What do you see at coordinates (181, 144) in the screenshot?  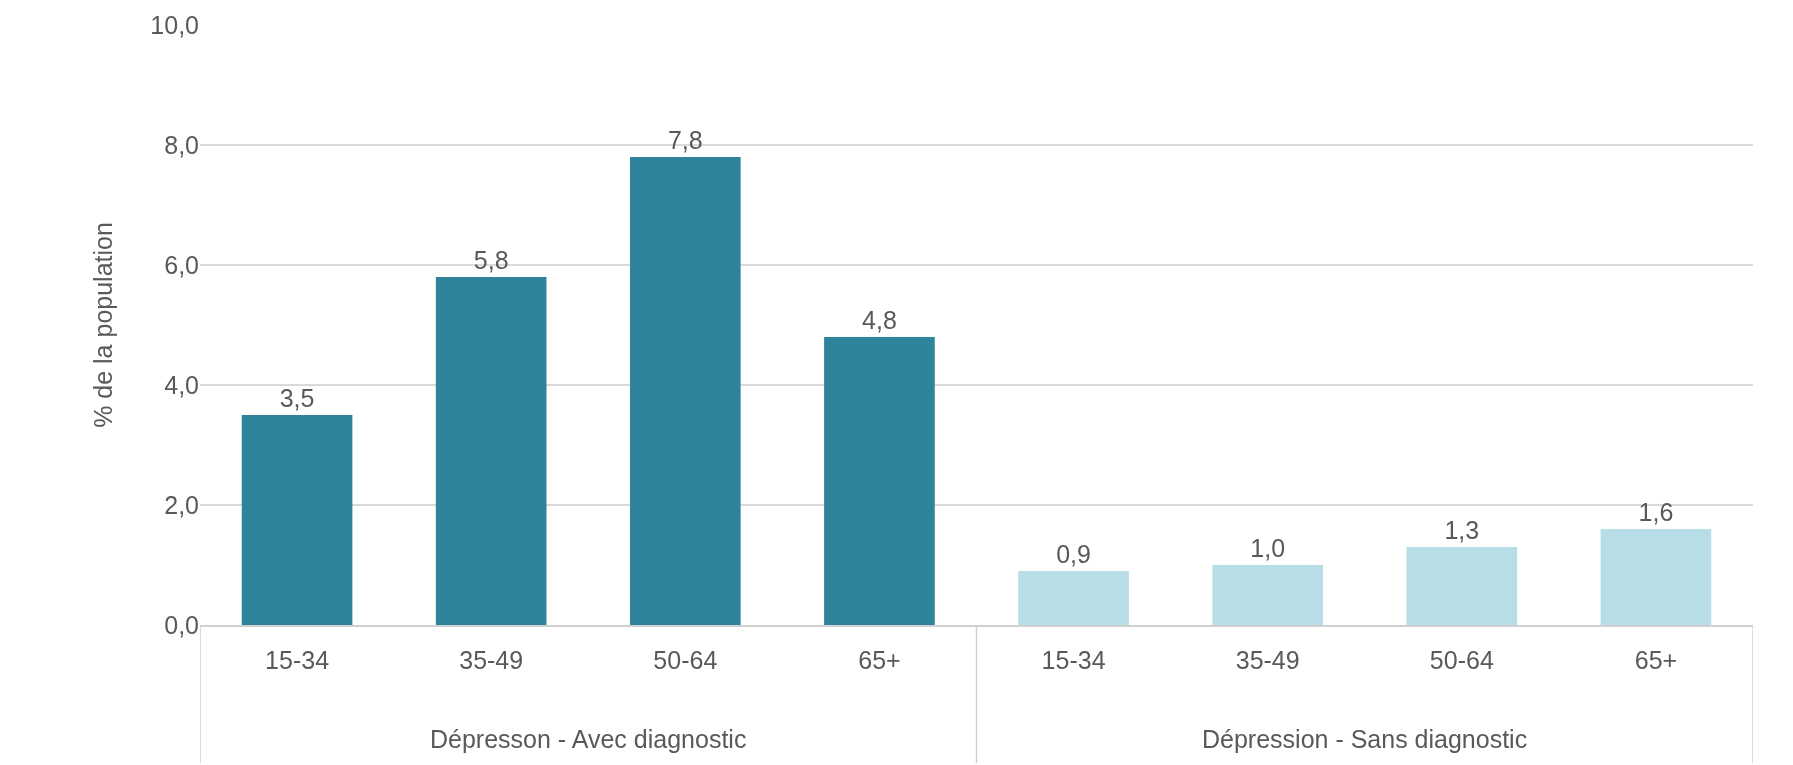 I see `y-tick-label: 8,0` at bounding box center [181, 144].